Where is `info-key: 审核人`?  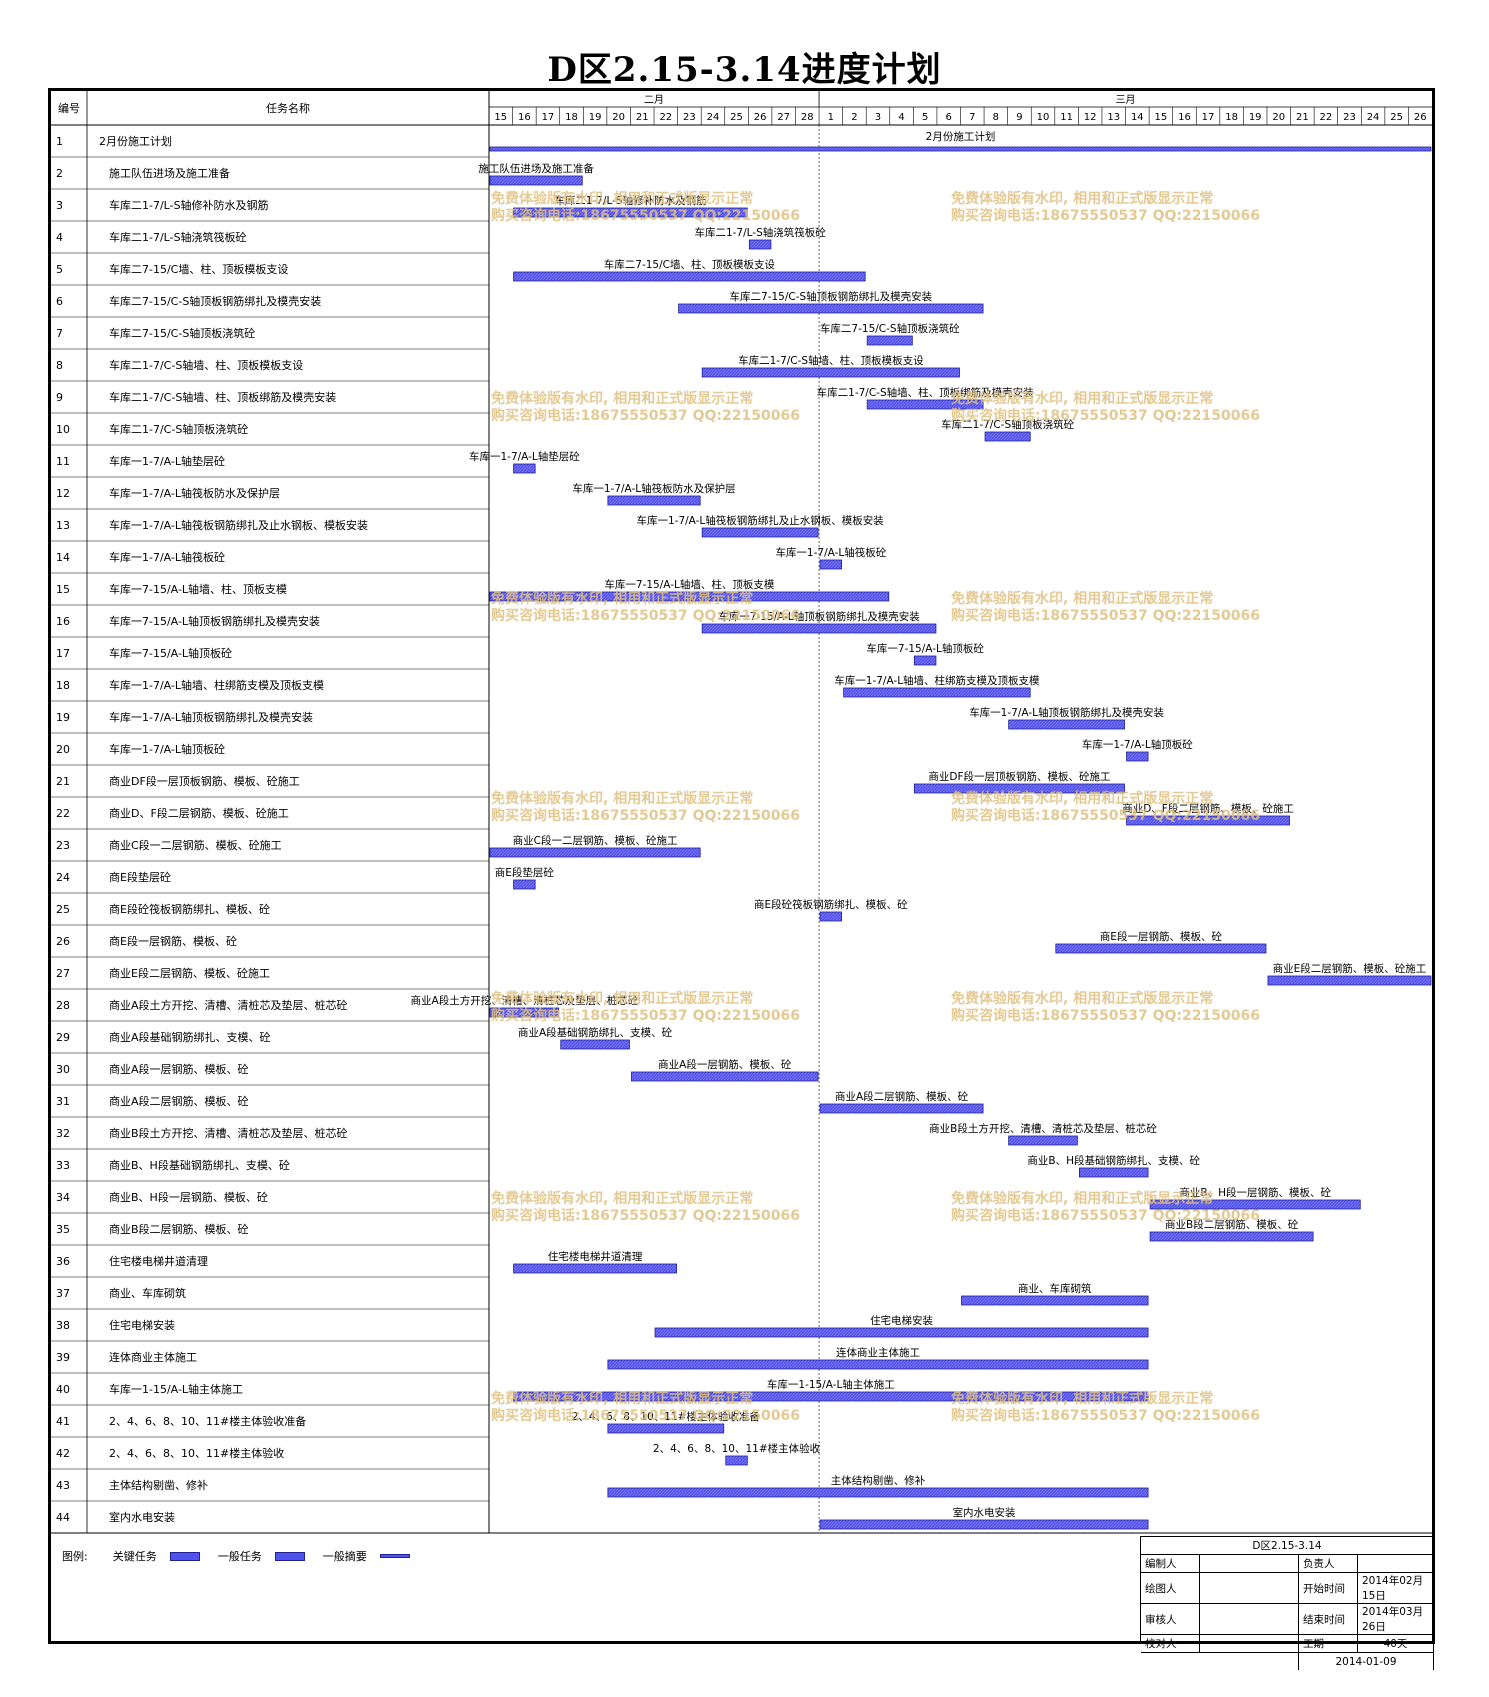
info-key: 审核人 is located at coordinates (1170, 1619).